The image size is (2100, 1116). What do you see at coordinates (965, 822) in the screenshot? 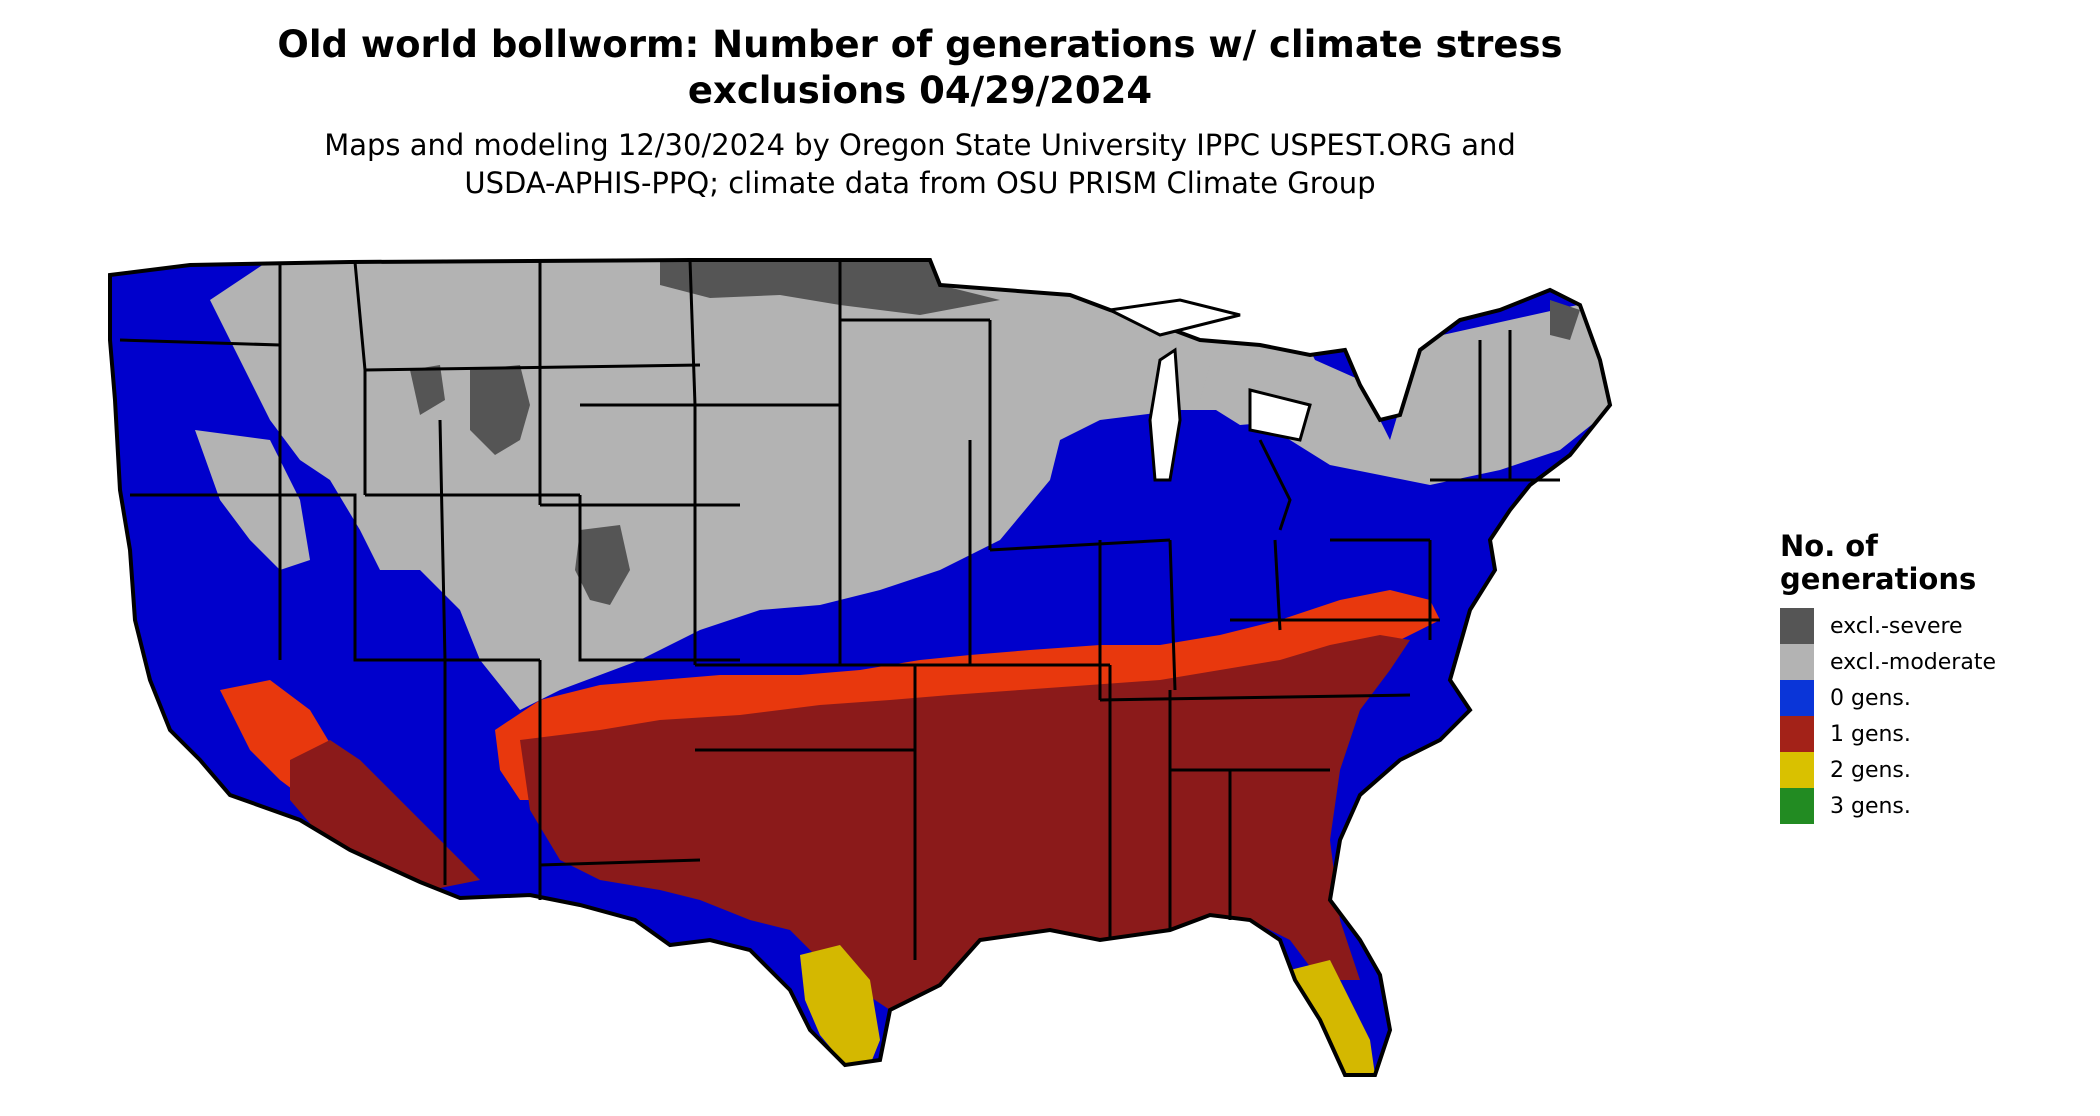
I see `one-gen-dark-region` at bounding box center [965, 822].